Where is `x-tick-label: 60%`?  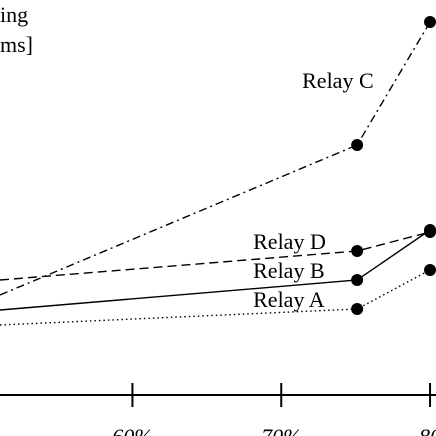 x-tick-label: 60% is located at coordinates (132, 430).